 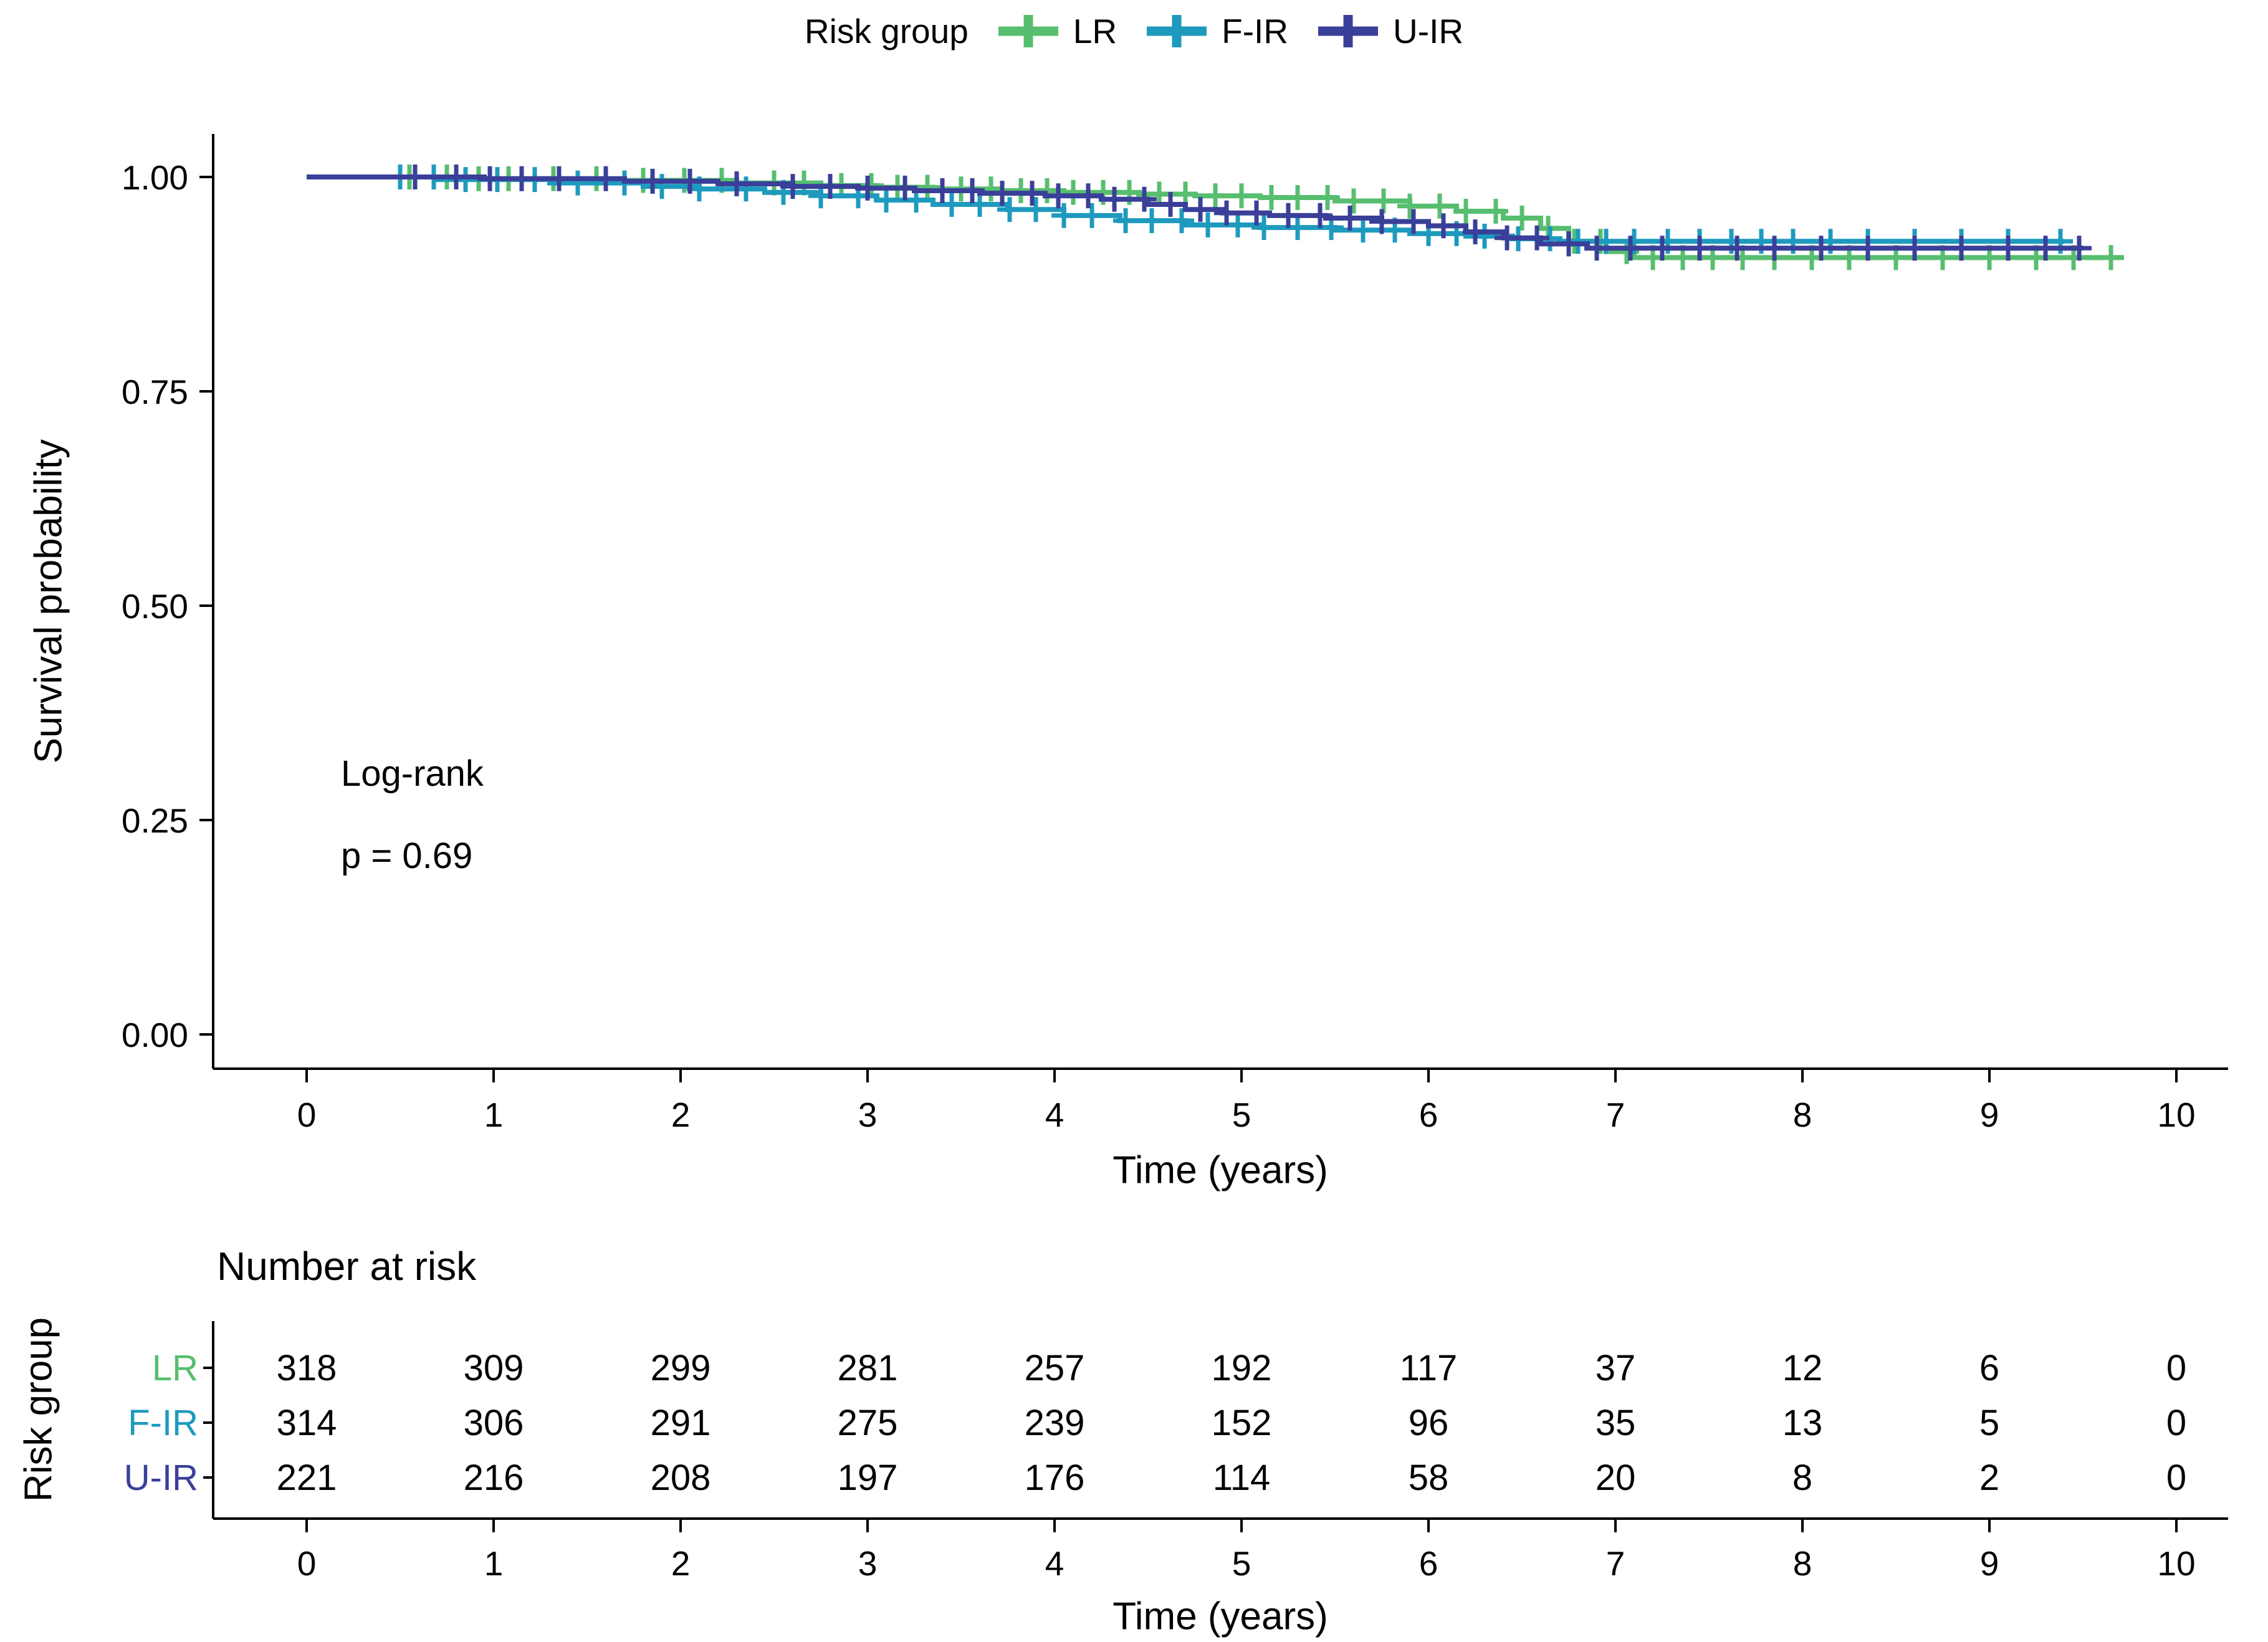 I want to click on risk-table-tick-label: 2, so click(x=681, y=1563).